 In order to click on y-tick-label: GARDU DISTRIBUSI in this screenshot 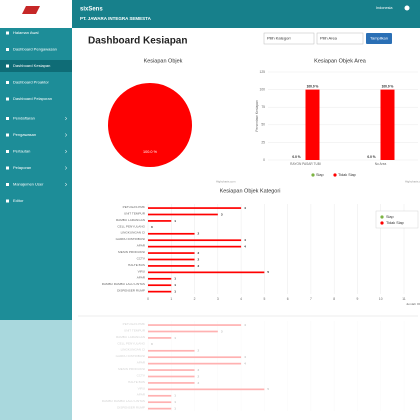, I will do `click(131, 239)`.